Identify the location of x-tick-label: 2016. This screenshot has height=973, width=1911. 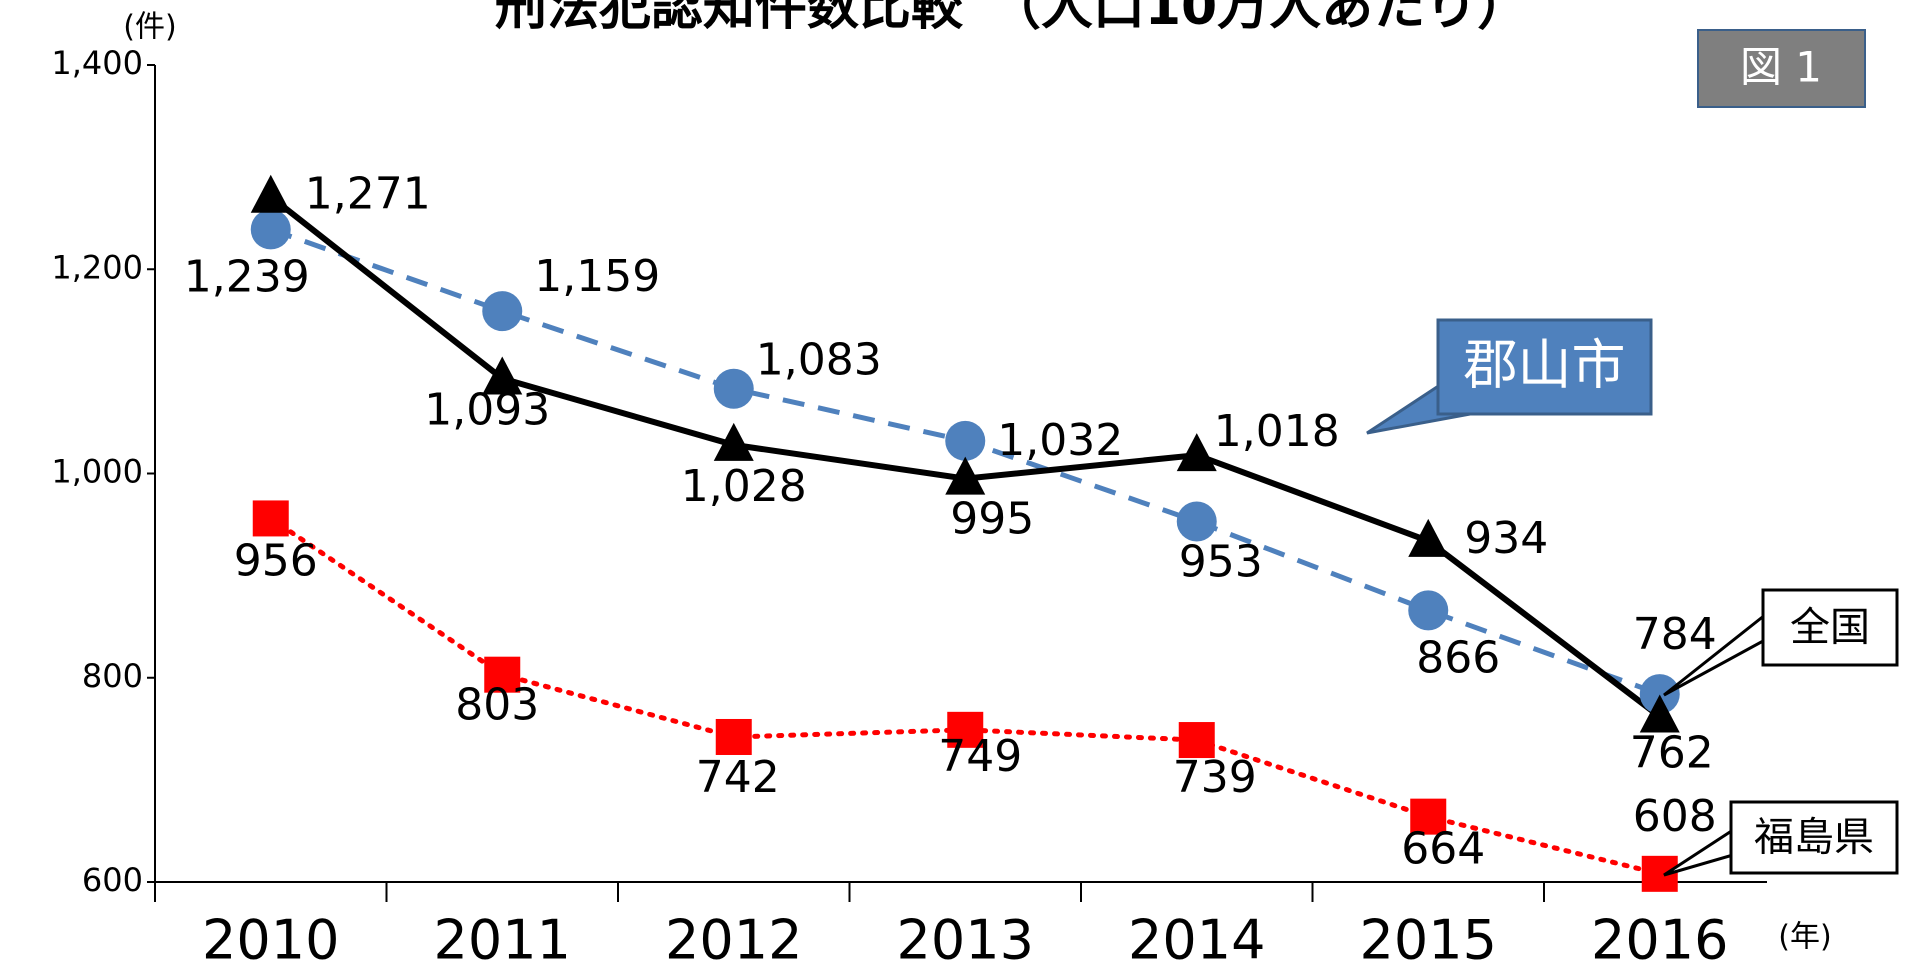
(1659, 940).